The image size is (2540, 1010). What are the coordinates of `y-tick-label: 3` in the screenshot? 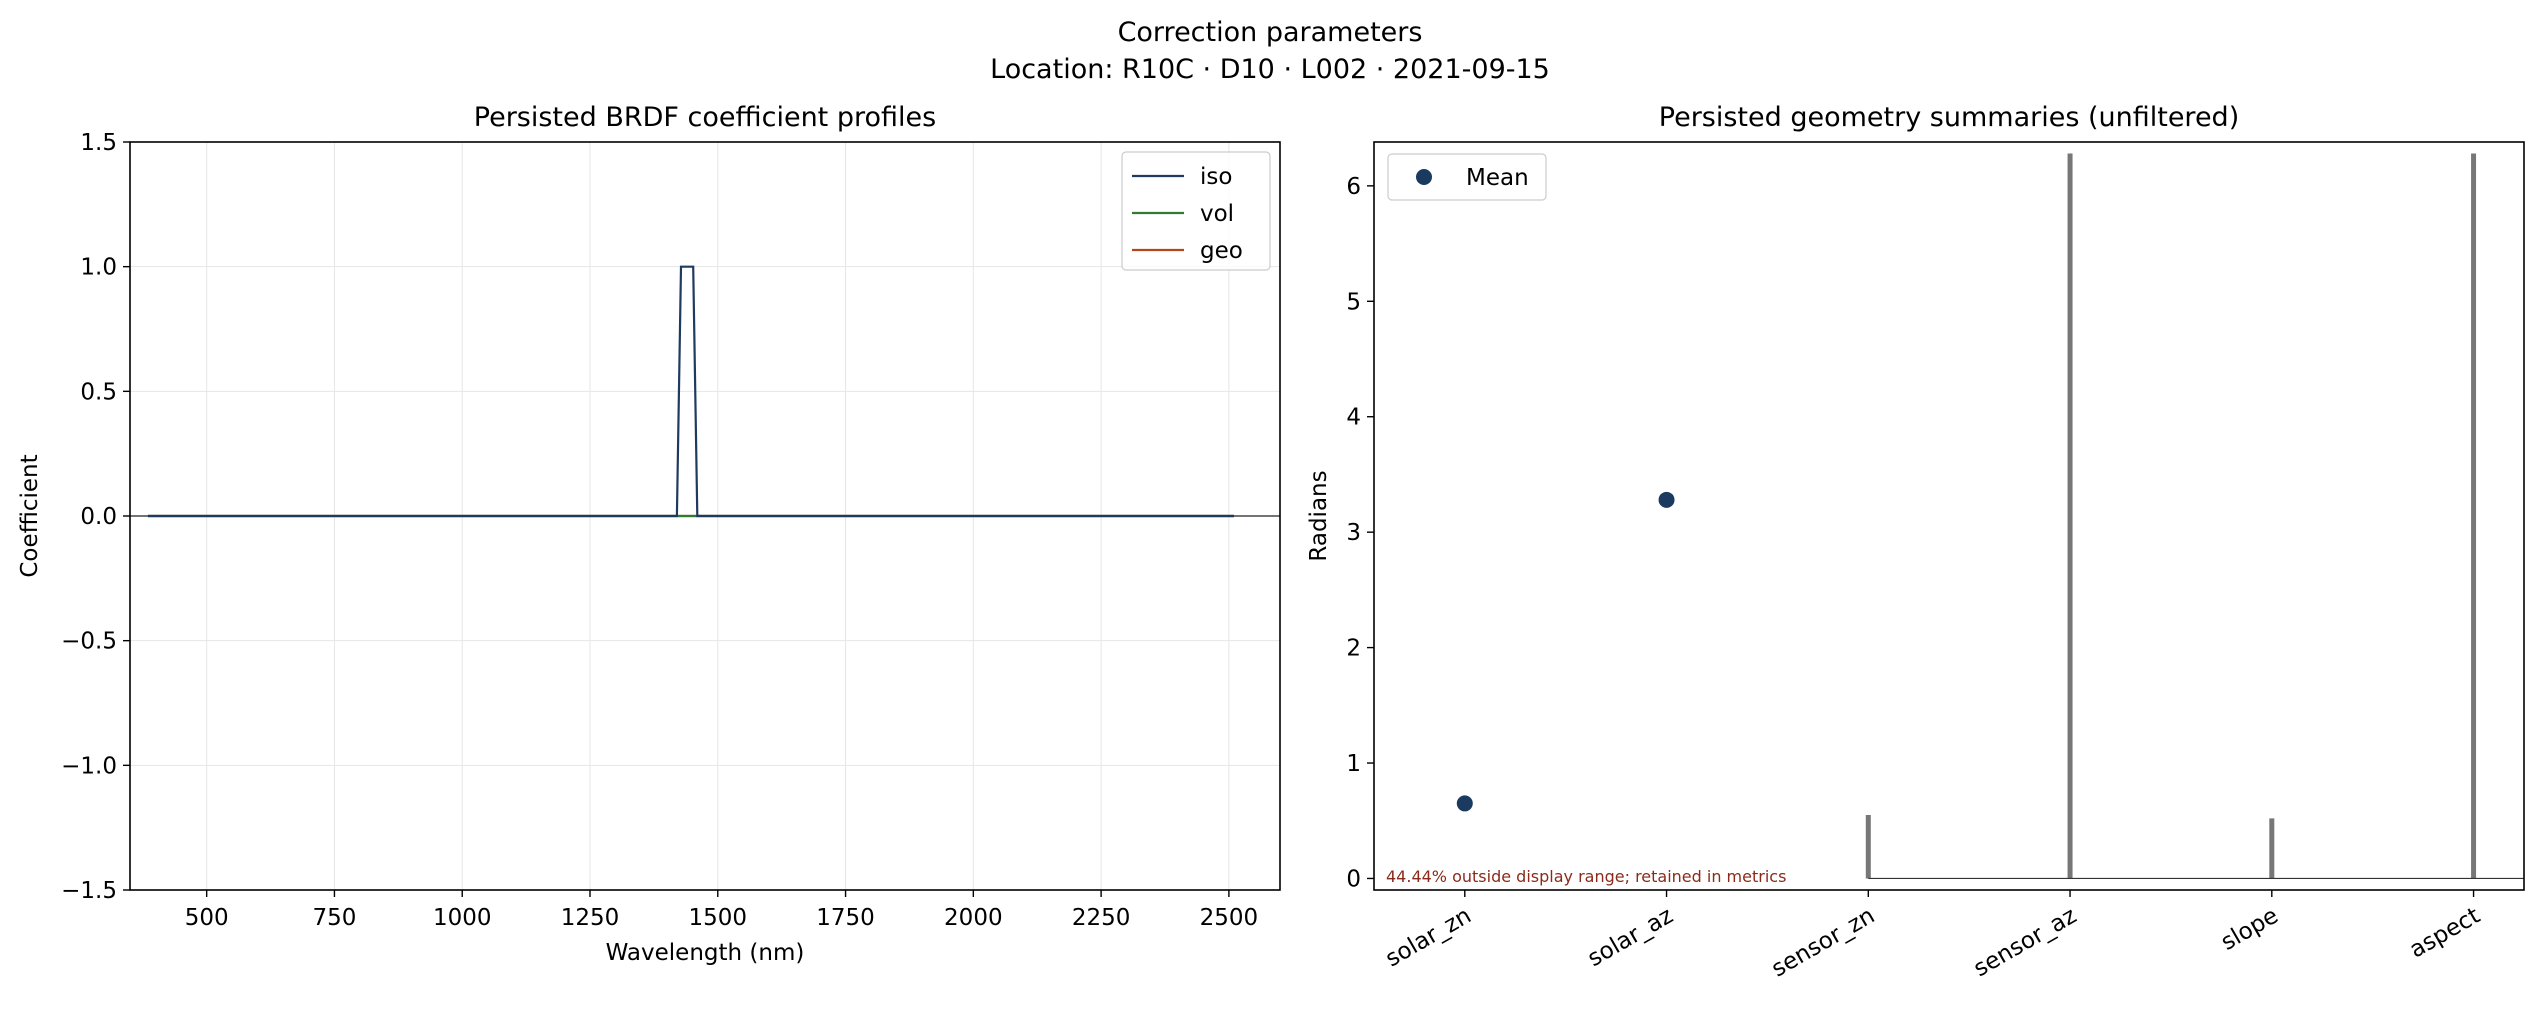 It's located at (1353, 533).